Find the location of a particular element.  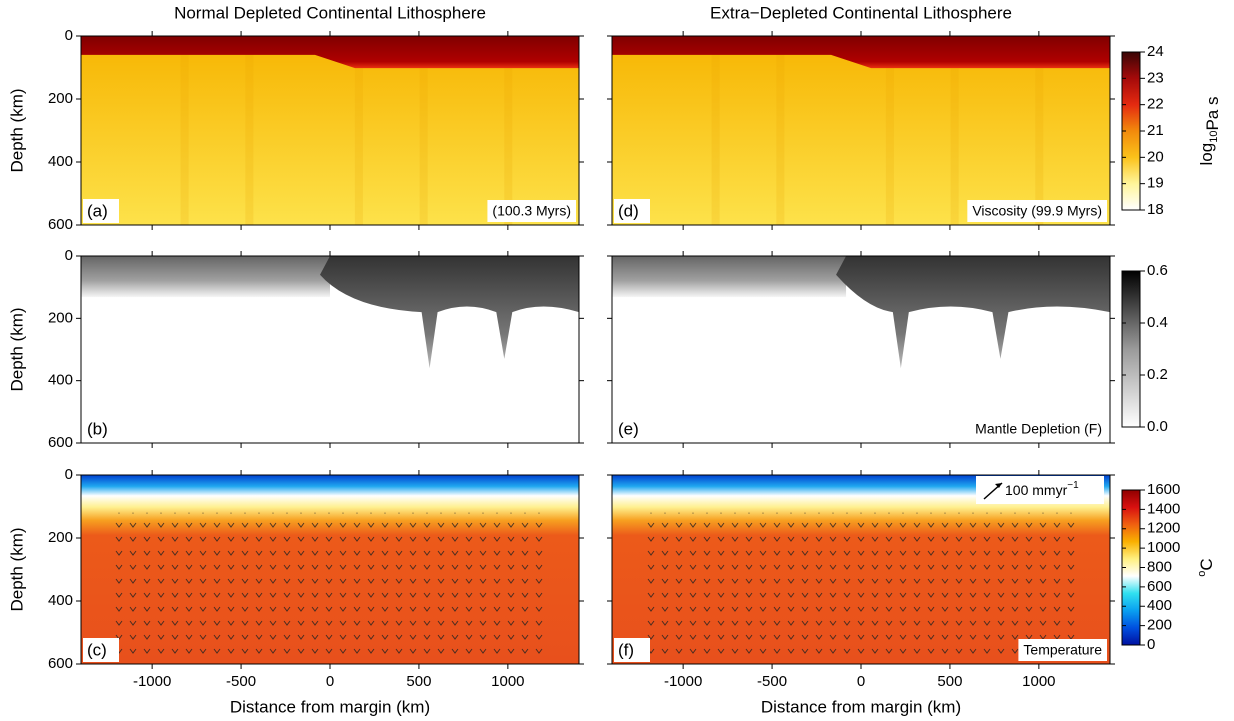

scale-box is located at coordinates (1040, 490).